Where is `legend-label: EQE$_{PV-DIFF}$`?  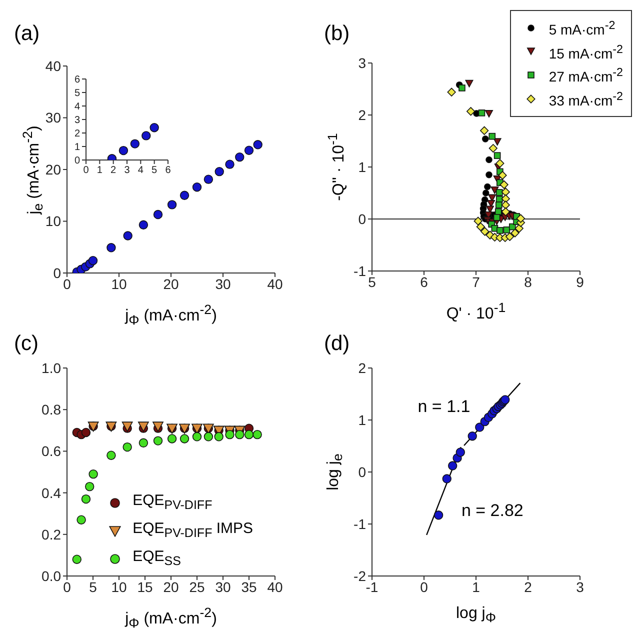
legend-label: EQE$_{PV-DIFF}$ is located at coordinates (172, 502).